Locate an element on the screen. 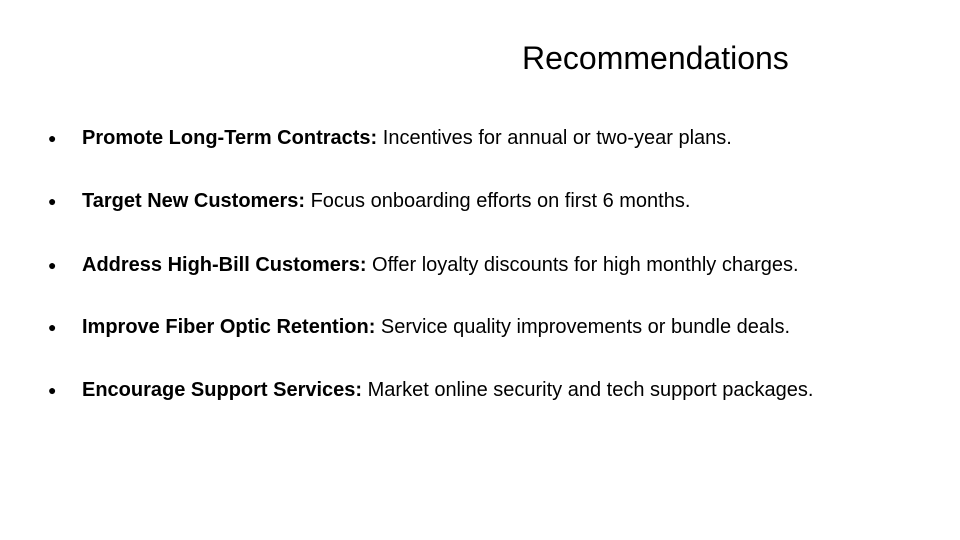 Image resolution: width=960 pixels, height=540 pixels. bullet-text: Incentives for annual or two-year plans. is located at coordinates (554, 138).